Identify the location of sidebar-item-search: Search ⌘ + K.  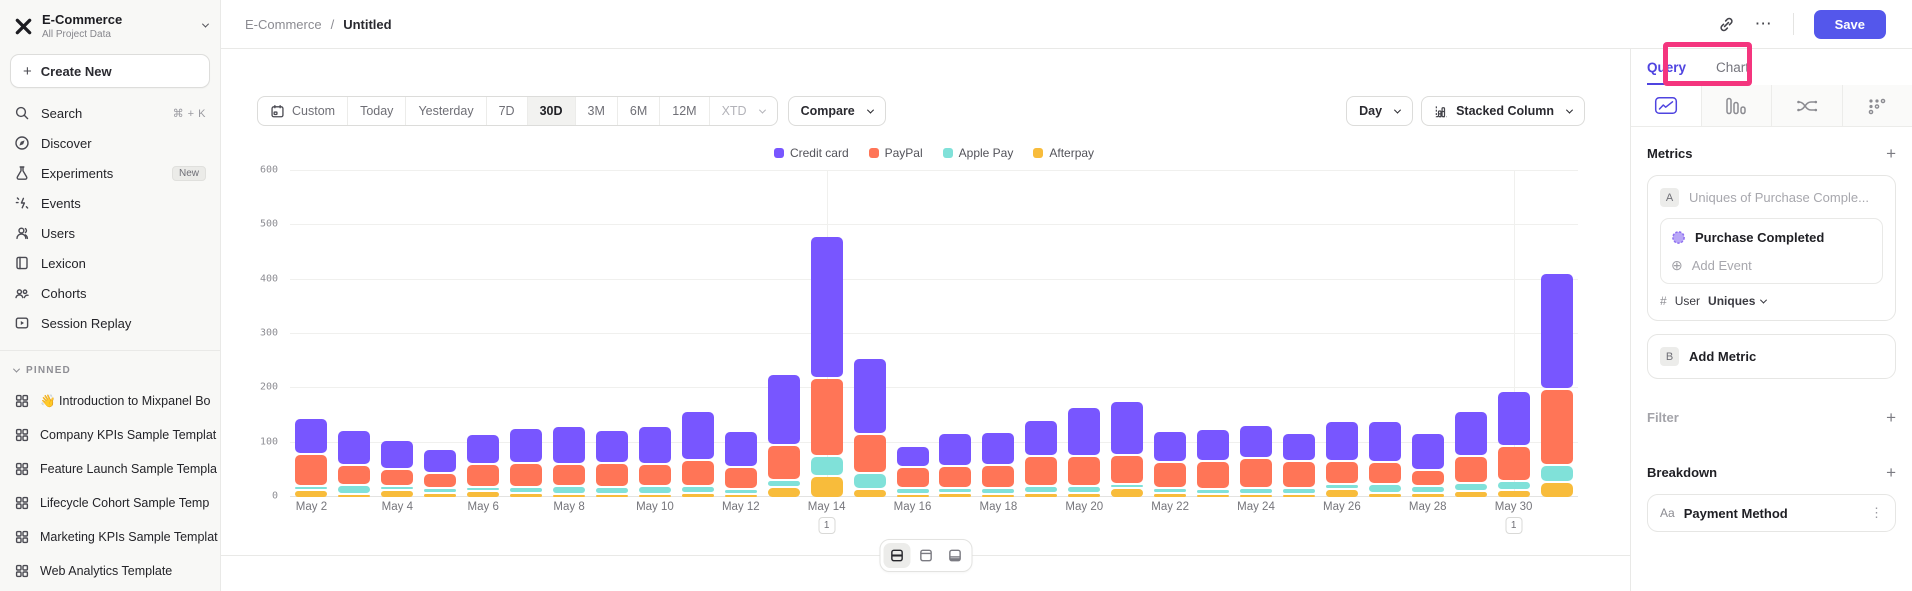
(110, 113).